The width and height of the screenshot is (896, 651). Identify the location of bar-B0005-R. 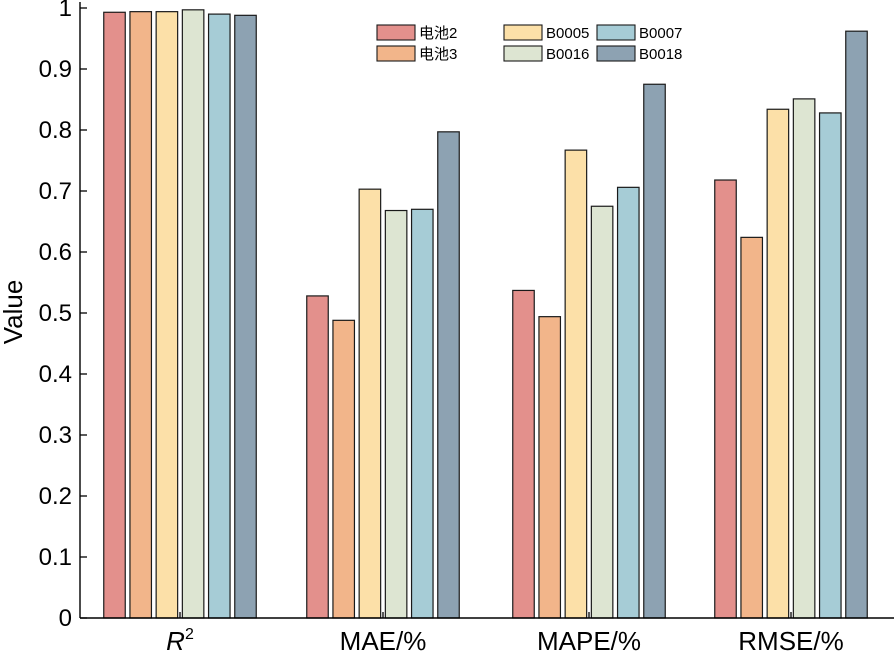
(167, 315).